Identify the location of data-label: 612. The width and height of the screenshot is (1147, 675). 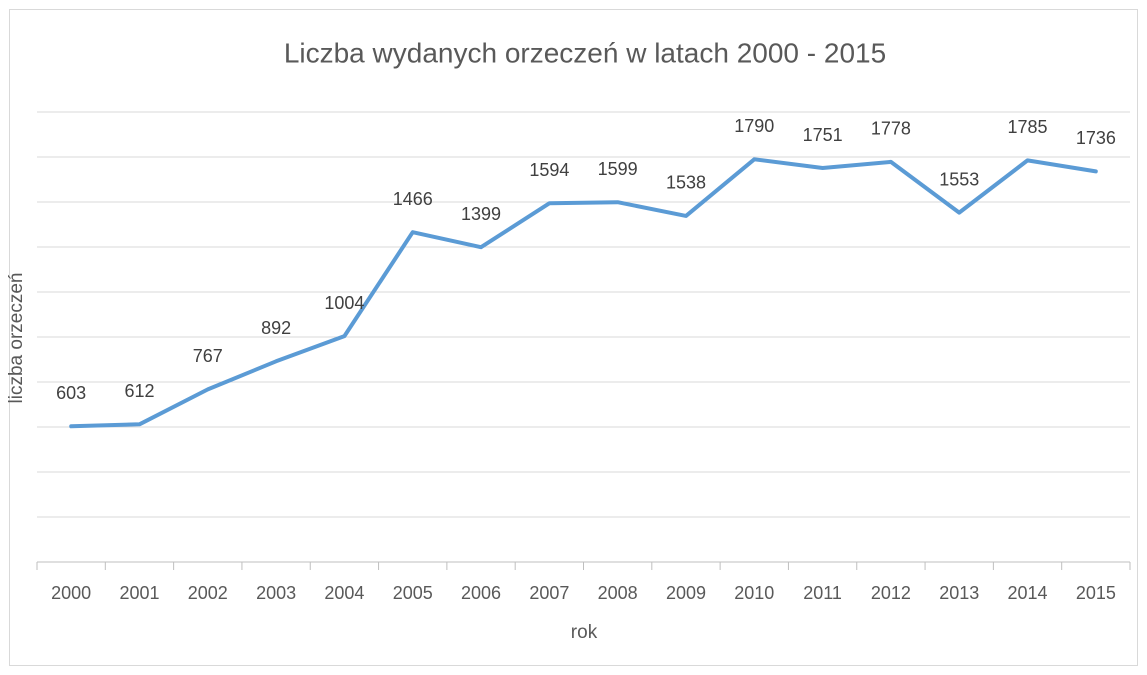
(139, 391).